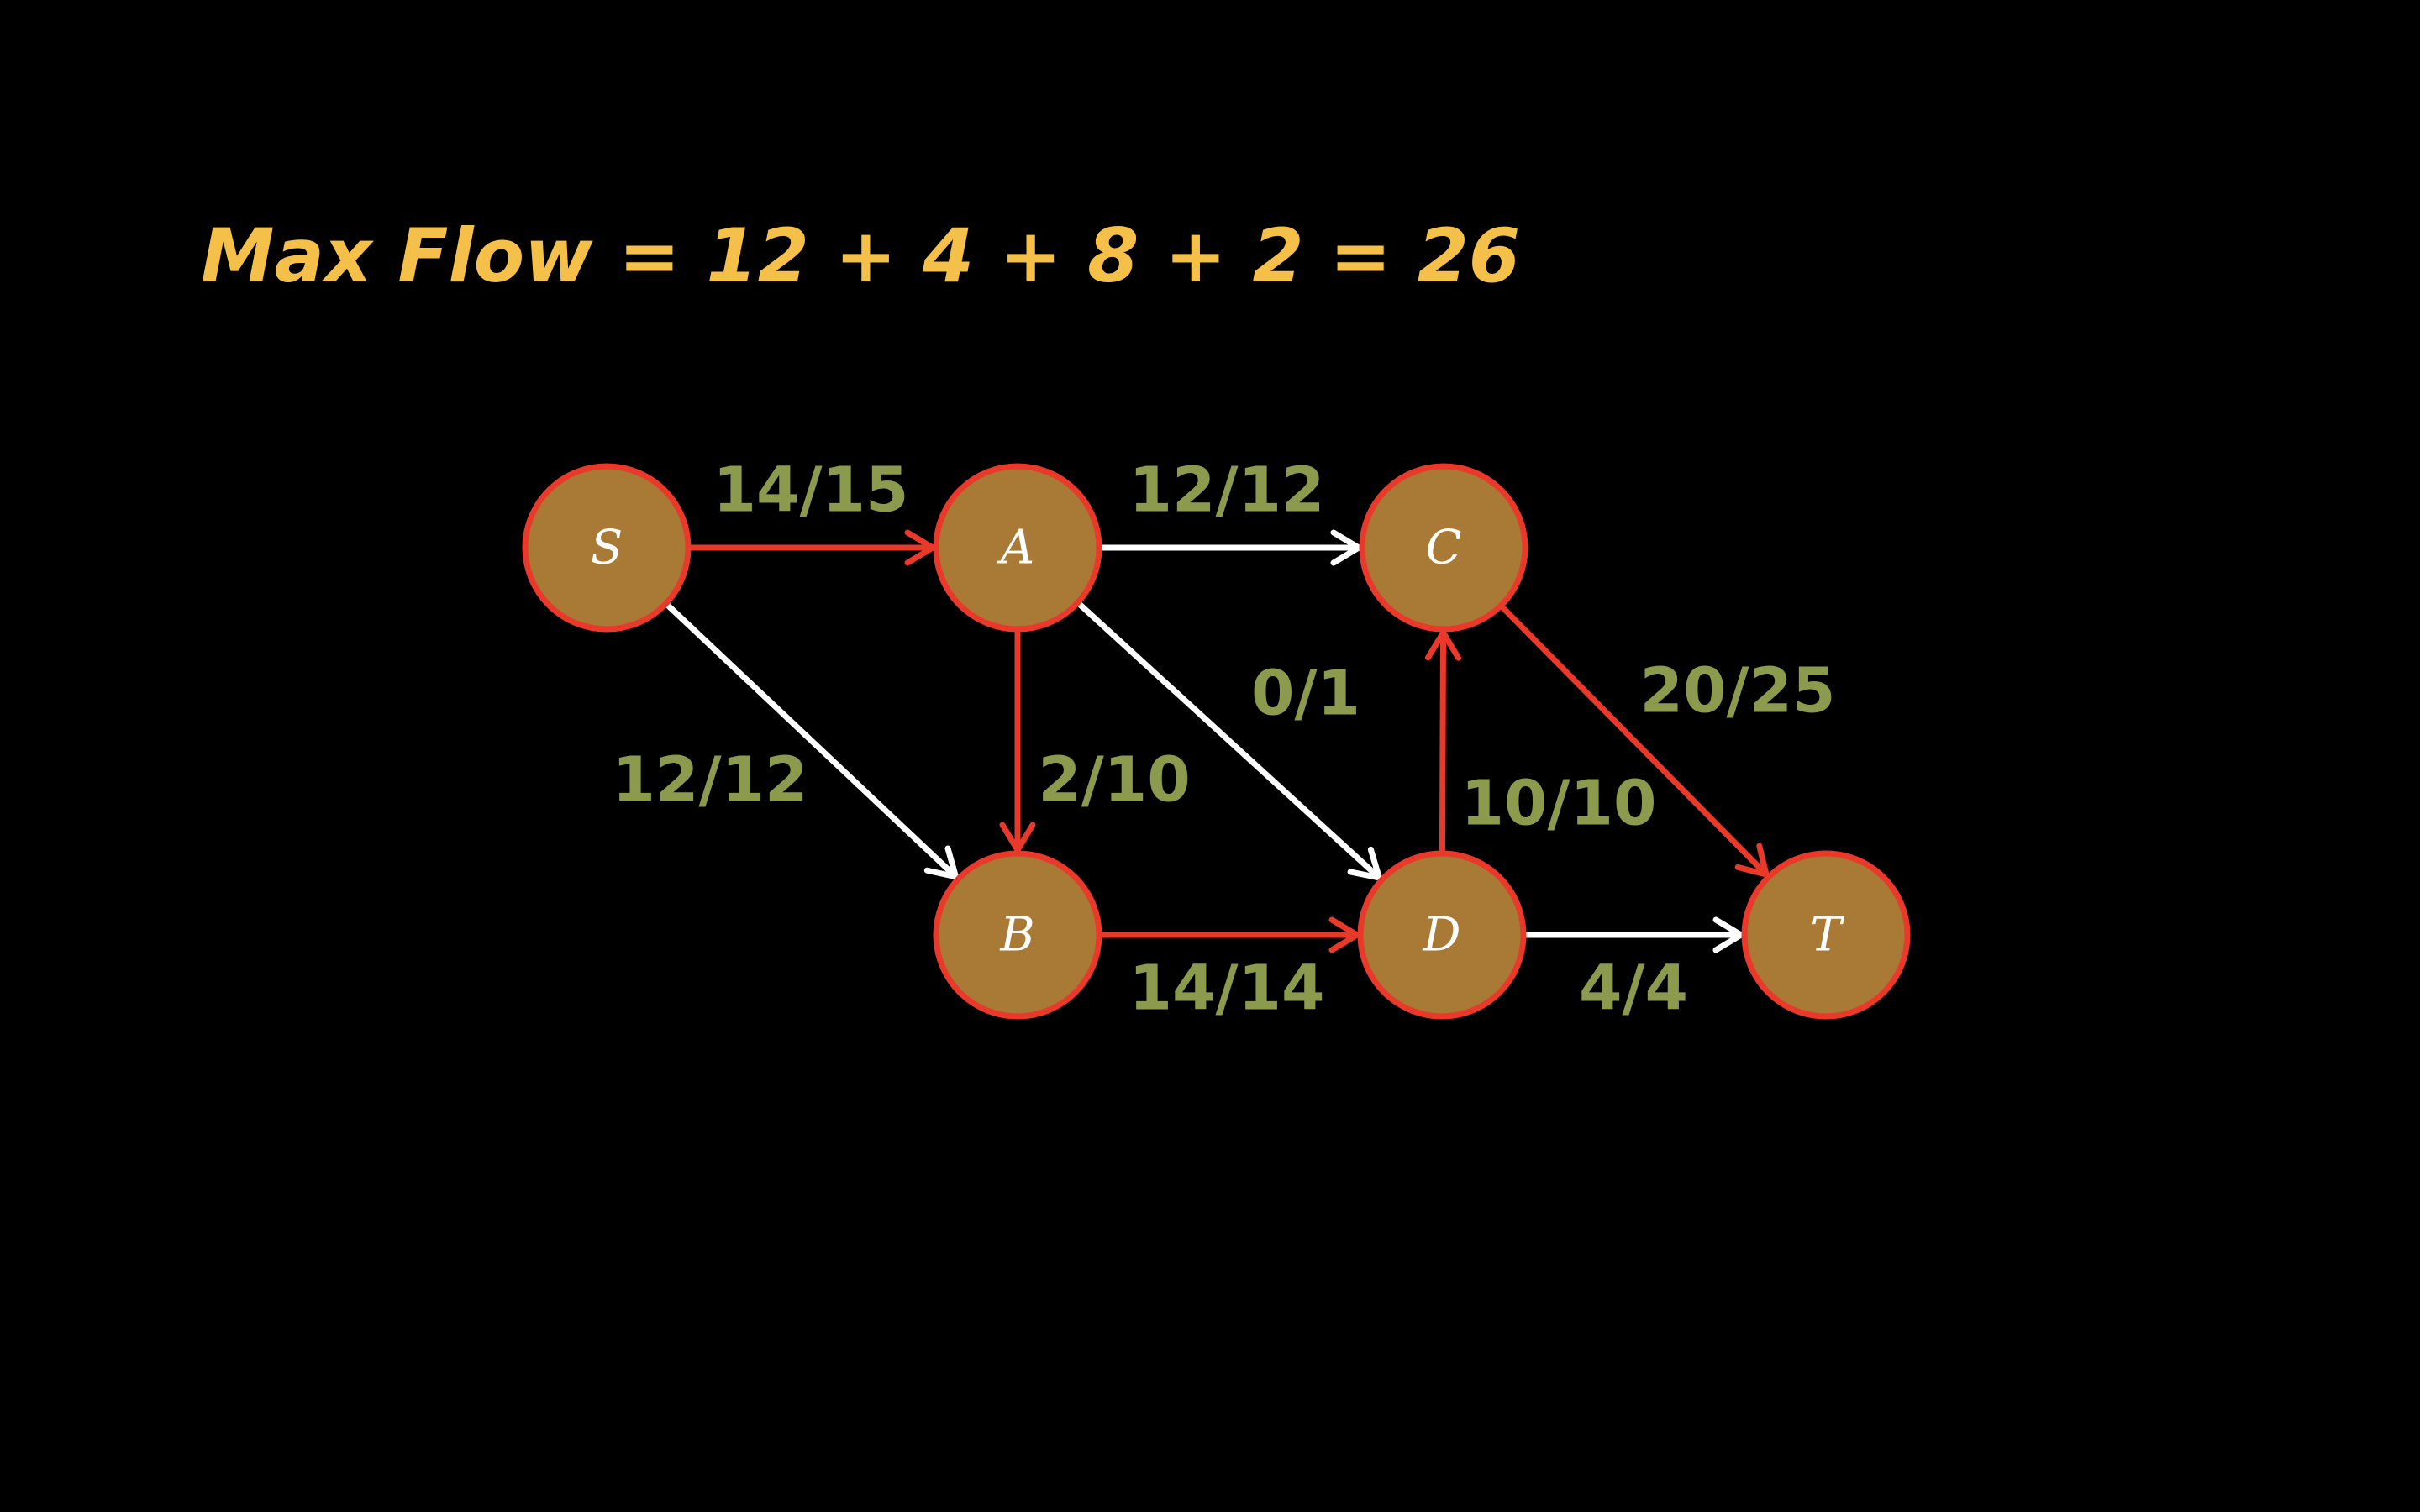  I want to click on edge-label: 4/4, so click(1633, 989).